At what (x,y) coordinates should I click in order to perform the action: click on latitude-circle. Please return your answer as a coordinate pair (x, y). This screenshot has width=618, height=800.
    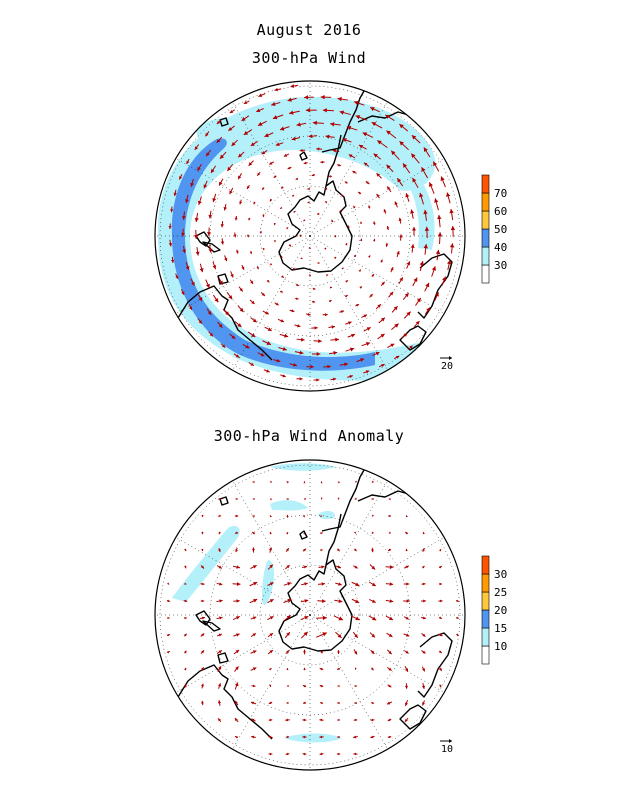
    Looking at the image, I should click on (310, 615).